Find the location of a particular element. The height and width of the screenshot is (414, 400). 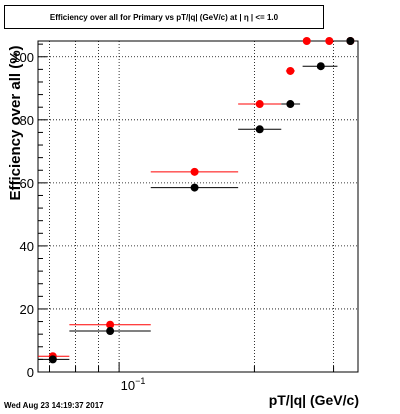

y-tick-label: 20 is located at coordinates (27, 309).